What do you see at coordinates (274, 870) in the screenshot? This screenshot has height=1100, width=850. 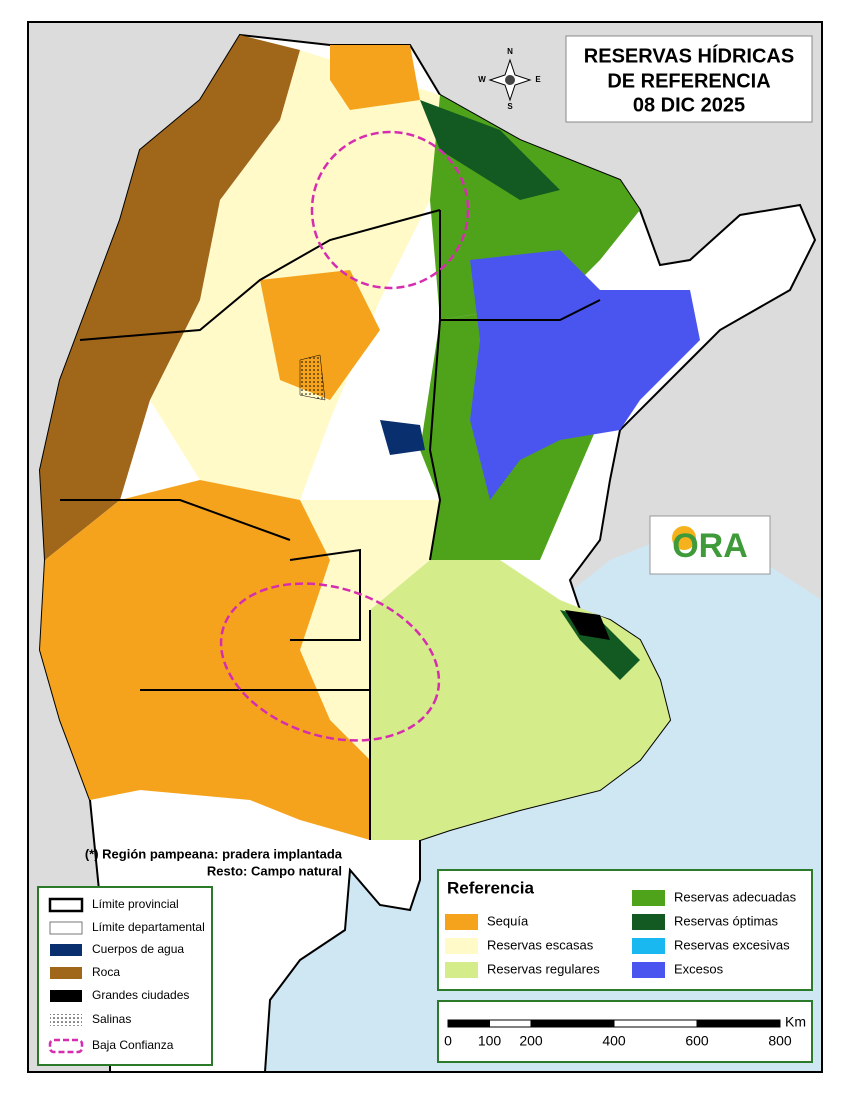 I see `note: Resto: Campo natural` at bounding box center [274, 870].